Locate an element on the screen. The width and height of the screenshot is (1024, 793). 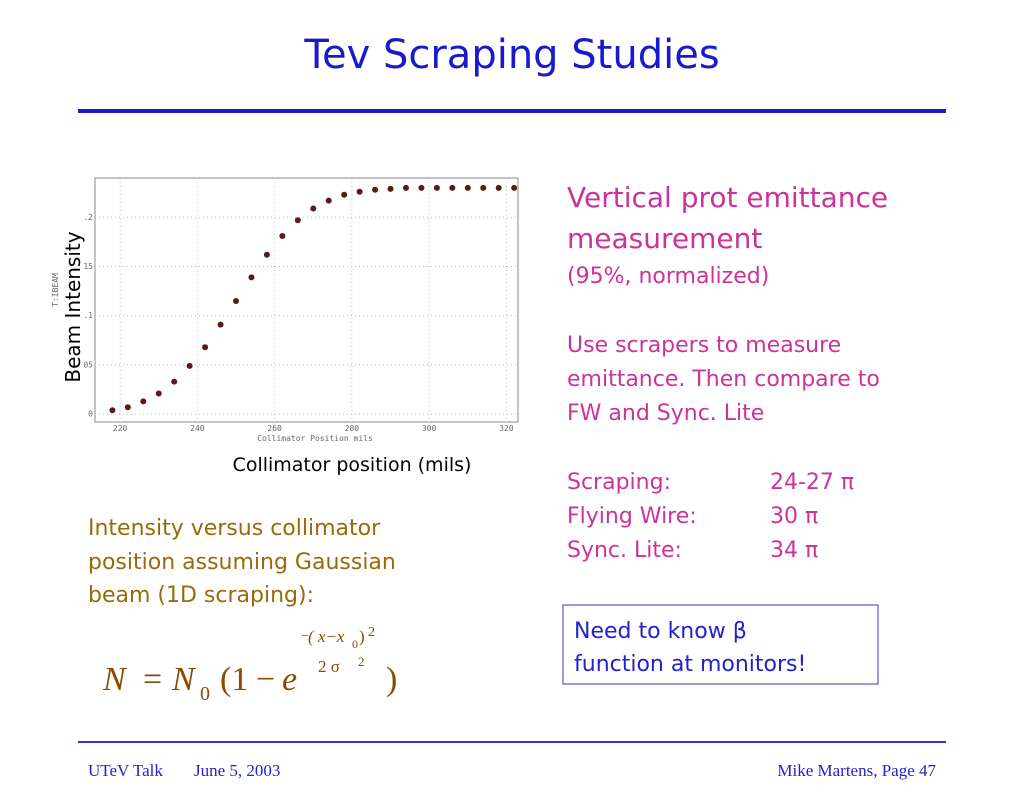
measurement-label: Sync. Lite: is located at coordinates (624, 550).